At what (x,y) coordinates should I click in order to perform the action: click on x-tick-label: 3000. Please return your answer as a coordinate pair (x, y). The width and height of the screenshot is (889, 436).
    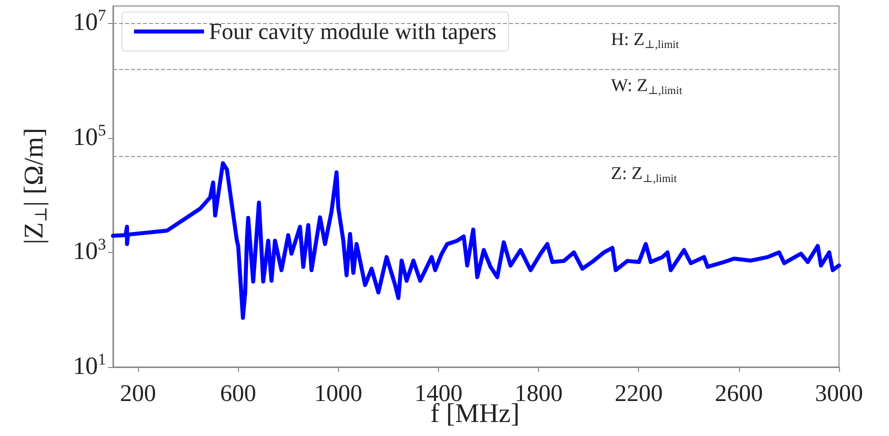
    Looking at the image, I should click on (839, 394).